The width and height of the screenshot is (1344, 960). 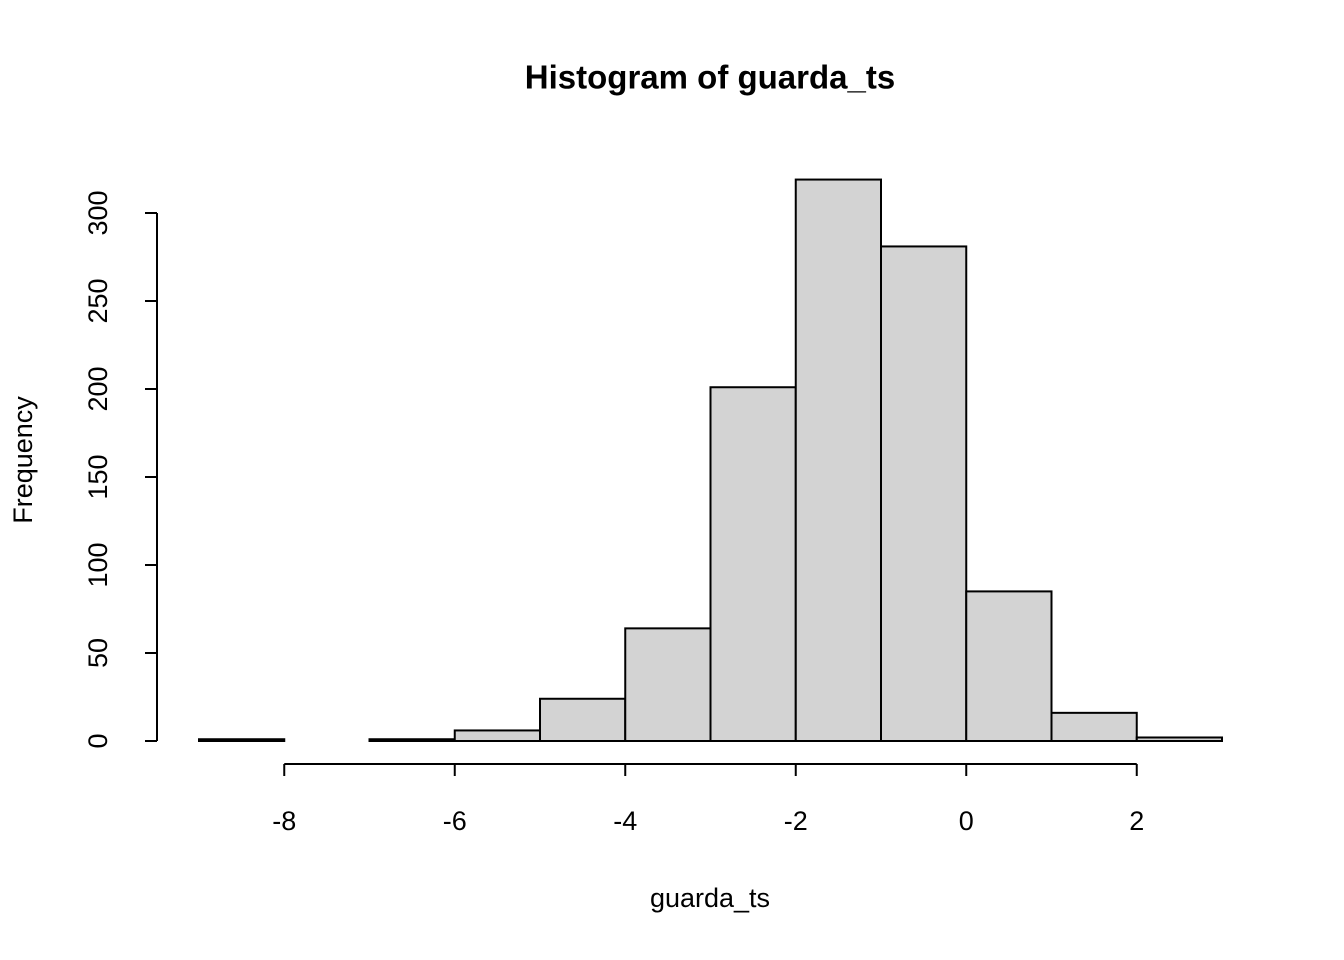 I want to click on y-tick-label: 50, so click(x=98, y=653).